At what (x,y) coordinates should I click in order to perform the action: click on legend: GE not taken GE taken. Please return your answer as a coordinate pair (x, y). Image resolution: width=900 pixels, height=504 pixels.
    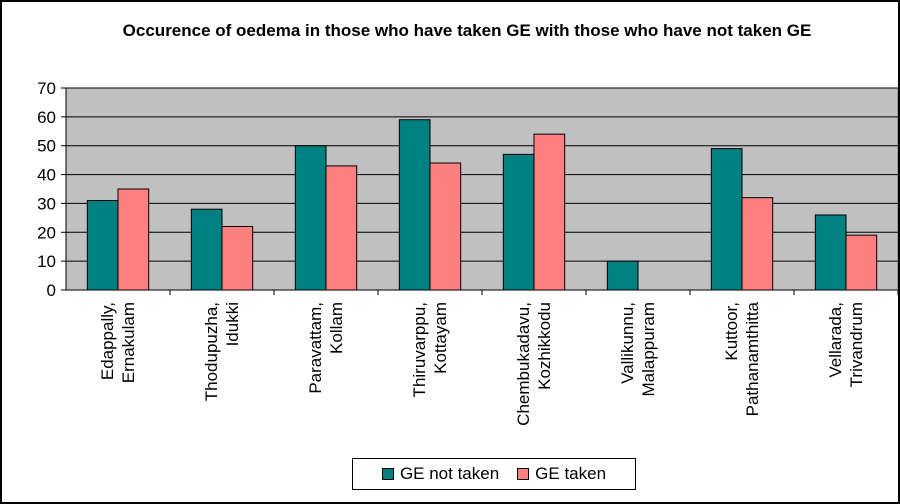
    Looking at the image, I should click on (494, 474).